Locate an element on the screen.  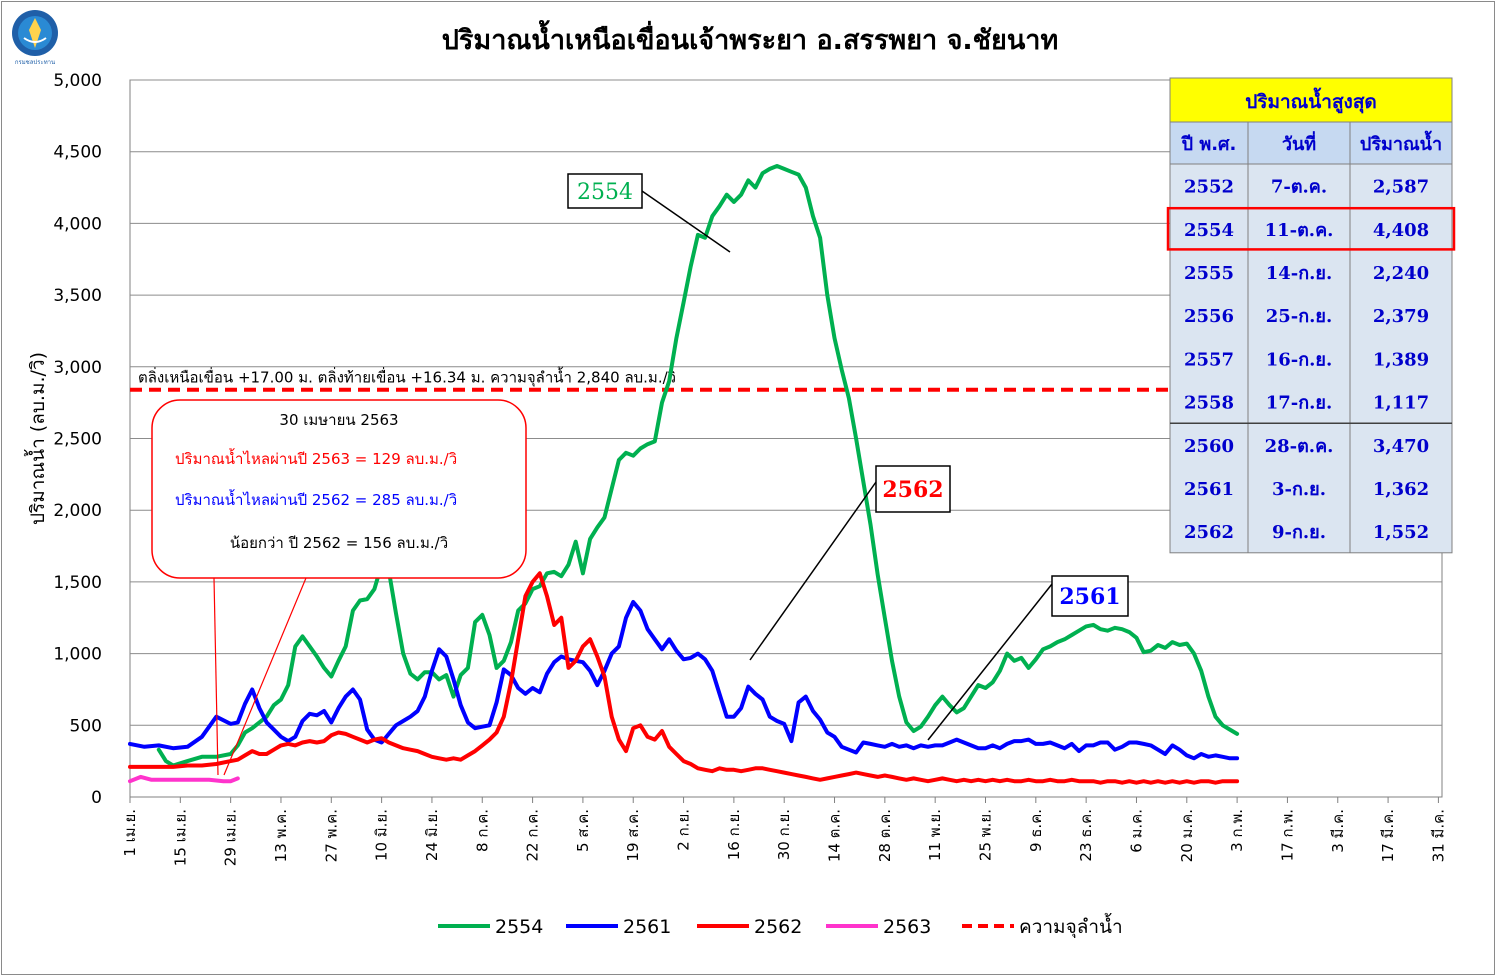
annotation-pointer-right is located at coordinates (265, 676).